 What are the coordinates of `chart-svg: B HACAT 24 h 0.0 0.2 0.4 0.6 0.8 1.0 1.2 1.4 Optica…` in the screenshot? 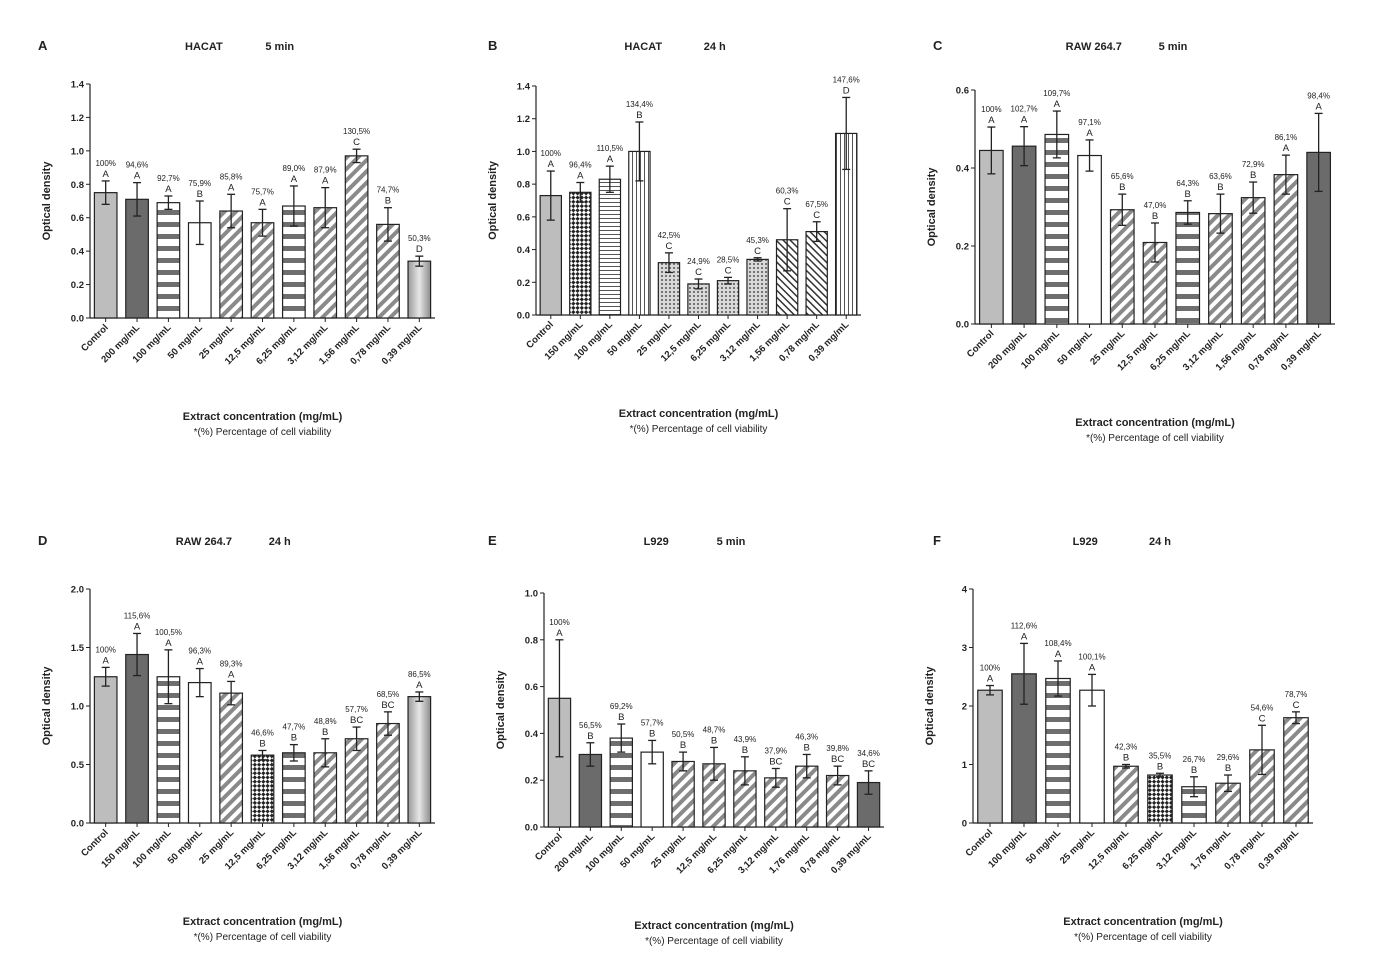 It's located at (674, 236).